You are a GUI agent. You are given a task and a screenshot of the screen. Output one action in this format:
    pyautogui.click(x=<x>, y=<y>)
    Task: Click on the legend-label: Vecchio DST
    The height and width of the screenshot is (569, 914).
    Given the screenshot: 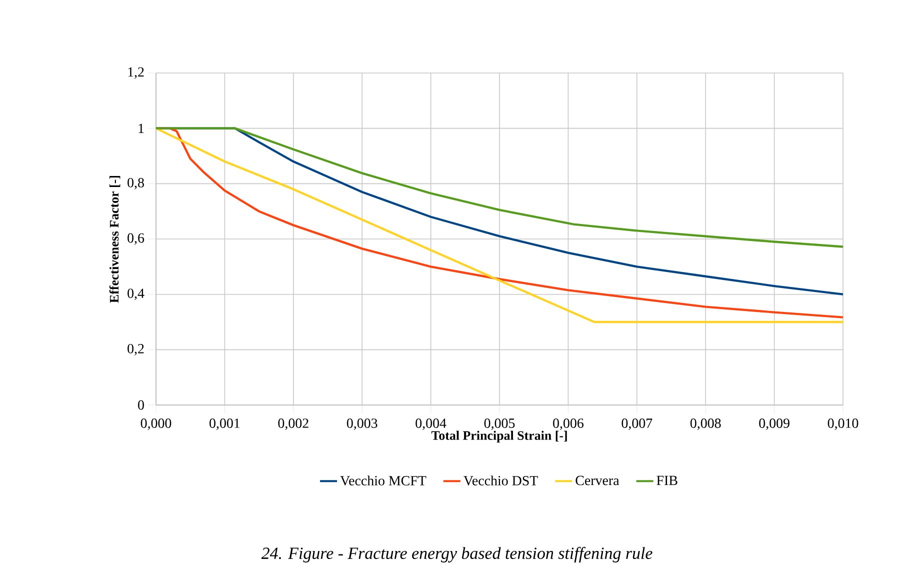 What is the action you would take?
    pyautogui.click(x=501, y=481)
    